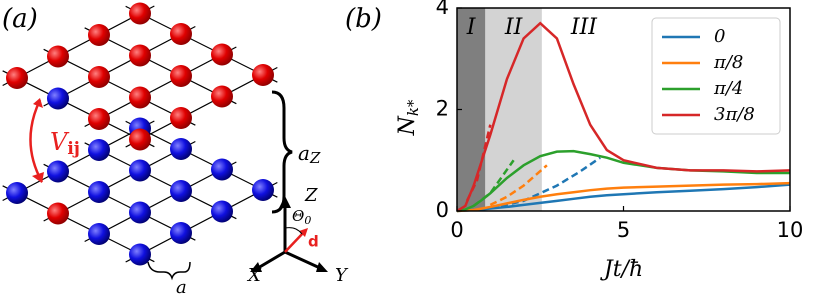  Describe the element at coordinates (584, 27) in the screenshot. I see `region-label: III` at that location.